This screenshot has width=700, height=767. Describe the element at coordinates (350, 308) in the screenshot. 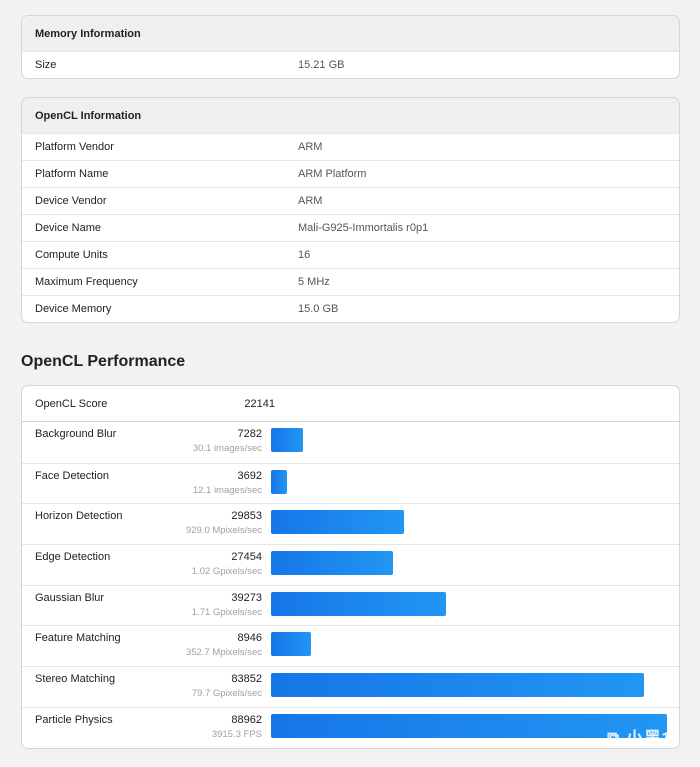

I see `info-row: Device Memory 15.0 GB` at that location.